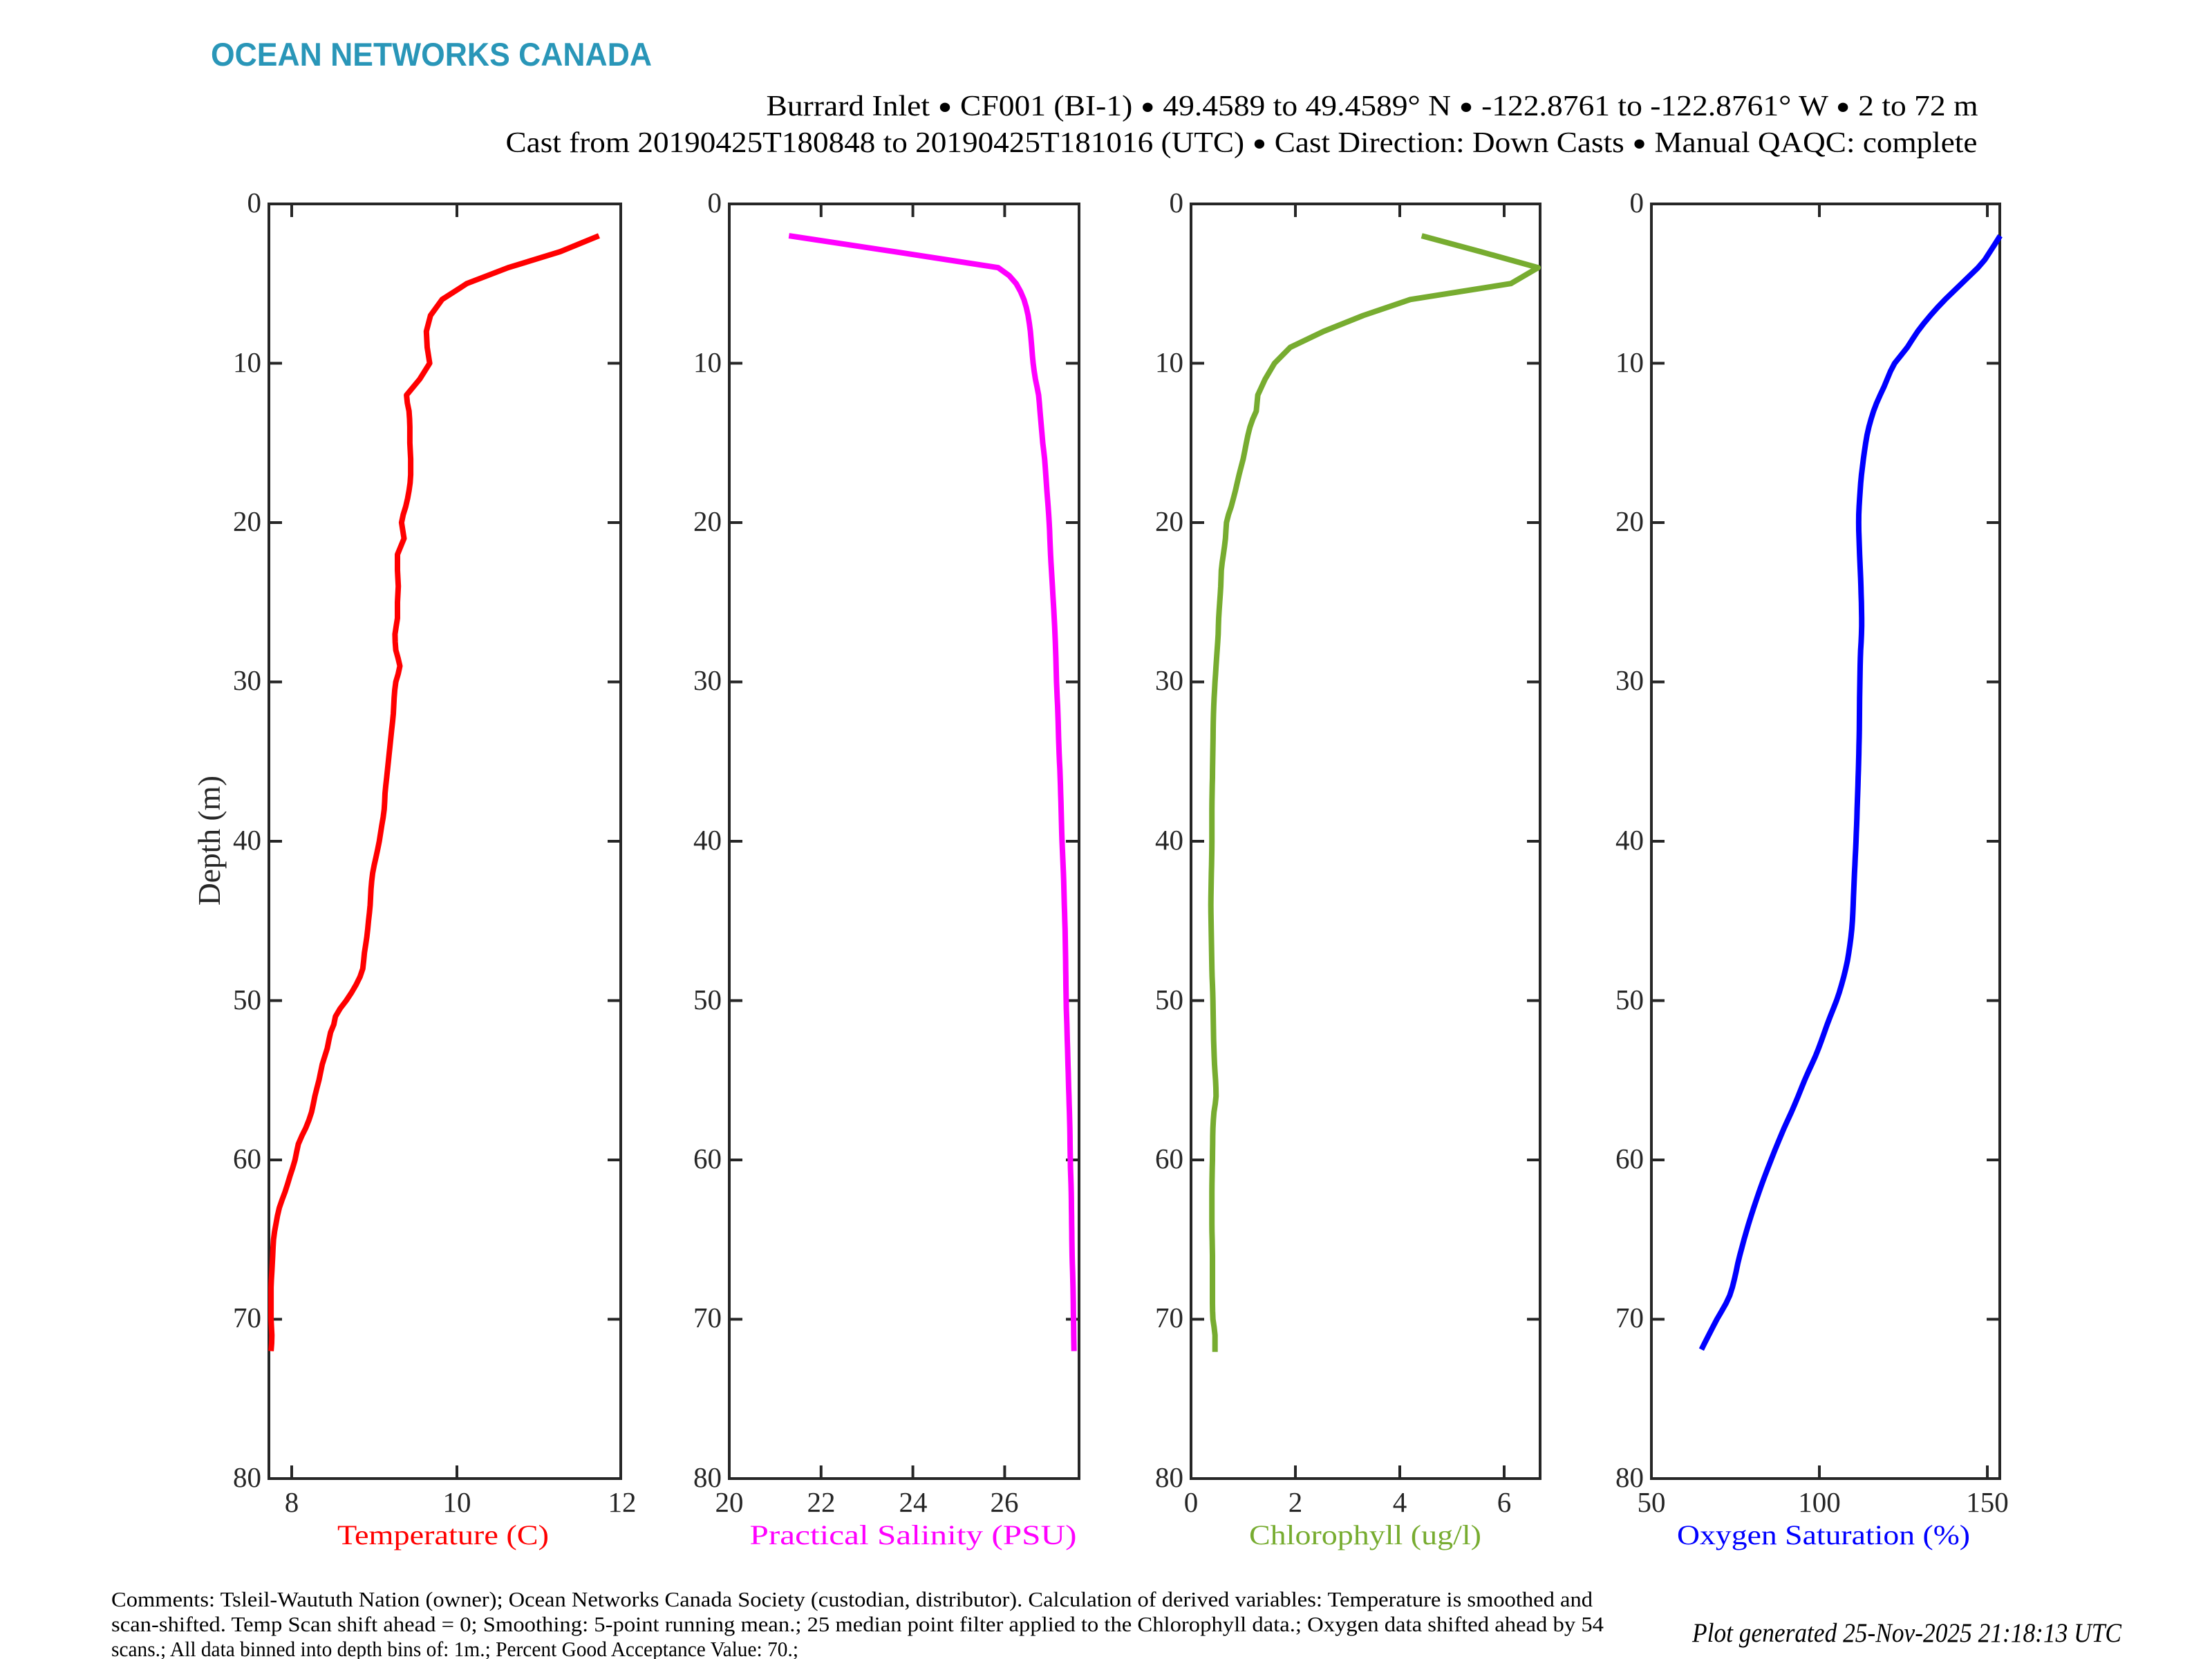  What do you see at coordinates (1400, 1502) in the screenshot?
I see `svg-text: 4` at bounding box center [1400, 1502].